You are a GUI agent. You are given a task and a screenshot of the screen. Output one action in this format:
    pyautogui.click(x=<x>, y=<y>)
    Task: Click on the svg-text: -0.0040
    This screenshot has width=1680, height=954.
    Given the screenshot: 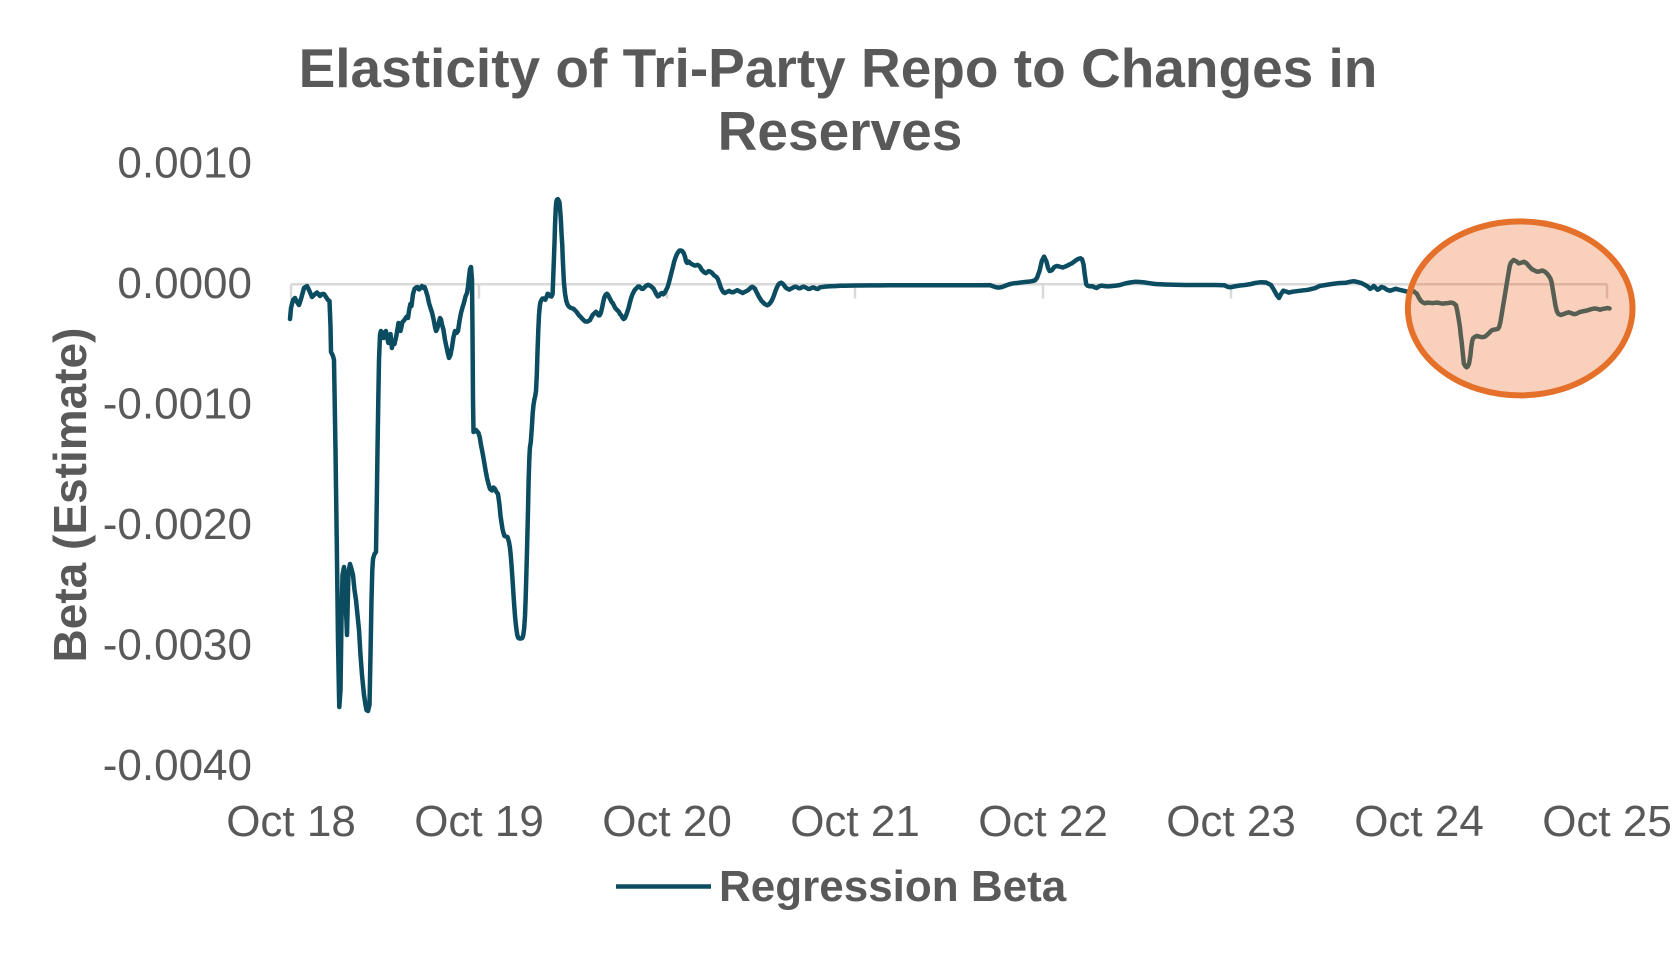 What is the action you would take?
    pyautogui.click(x=177, y=765)
    